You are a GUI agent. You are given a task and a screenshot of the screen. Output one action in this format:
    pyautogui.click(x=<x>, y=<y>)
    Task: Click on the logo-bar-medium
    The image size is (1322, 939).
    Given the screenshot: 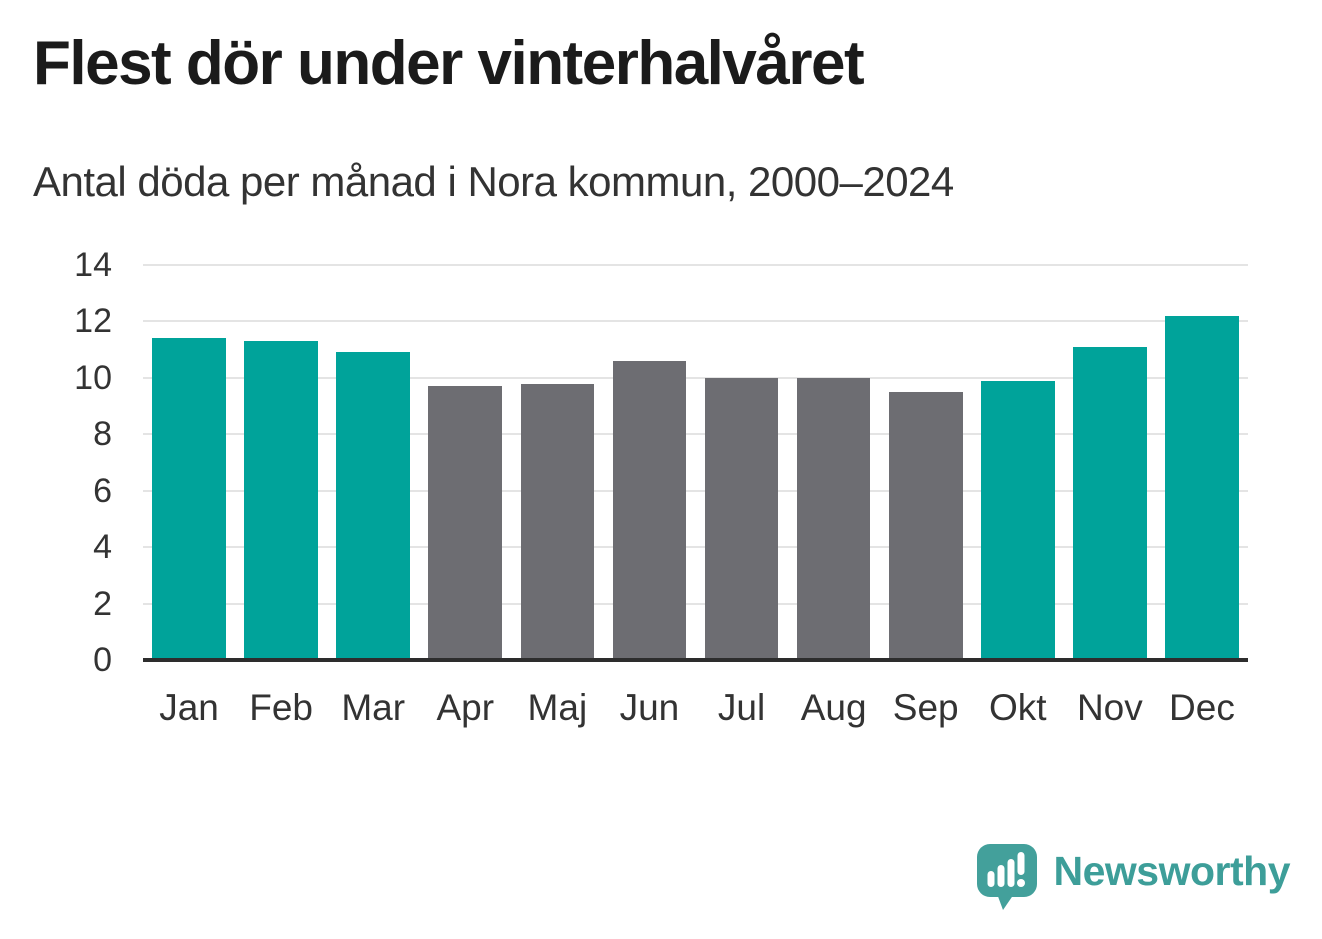 What is the action you would take?
    pyautogui.click(x=1000, y=876)
    